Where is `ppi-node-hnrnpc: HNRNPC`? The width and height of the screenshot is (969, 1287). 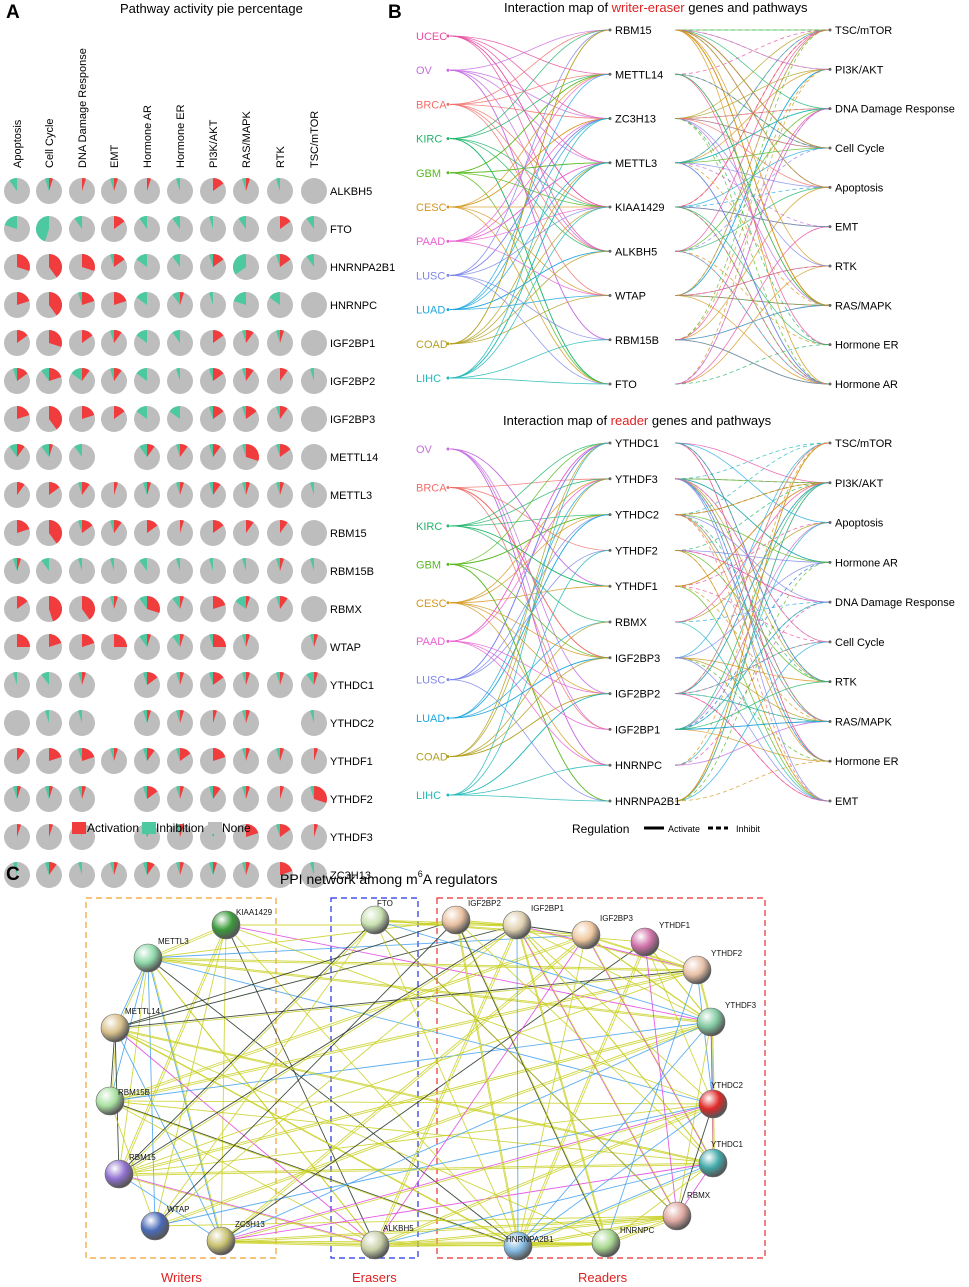
ppi-node-hnrnpc: HNRNPC is located at coordinates (622, 1242).